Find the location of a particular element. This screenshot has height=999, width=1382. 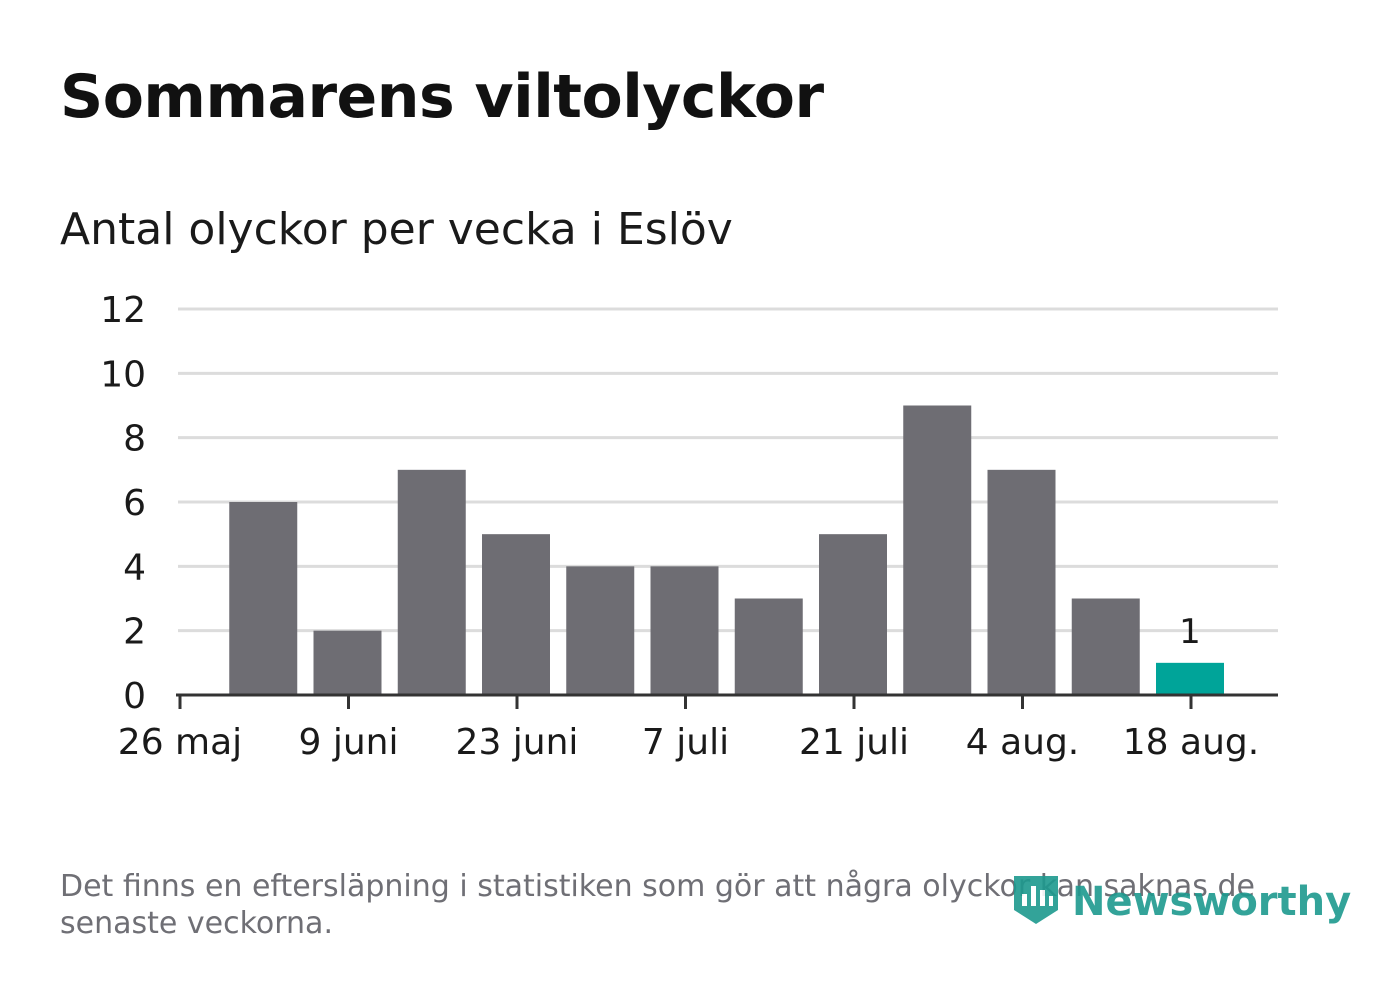

newsworthy-logo-icon is located at coordinates (1036, 902).